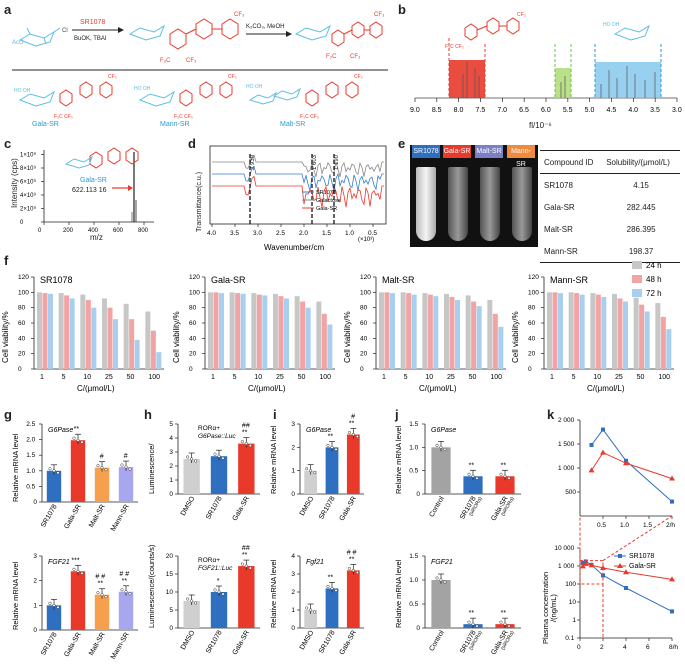 The image size is (685, 670). Describe the element at coordinates (504, 465) in the screenshot. I see `j-top-significance: **` at that location.